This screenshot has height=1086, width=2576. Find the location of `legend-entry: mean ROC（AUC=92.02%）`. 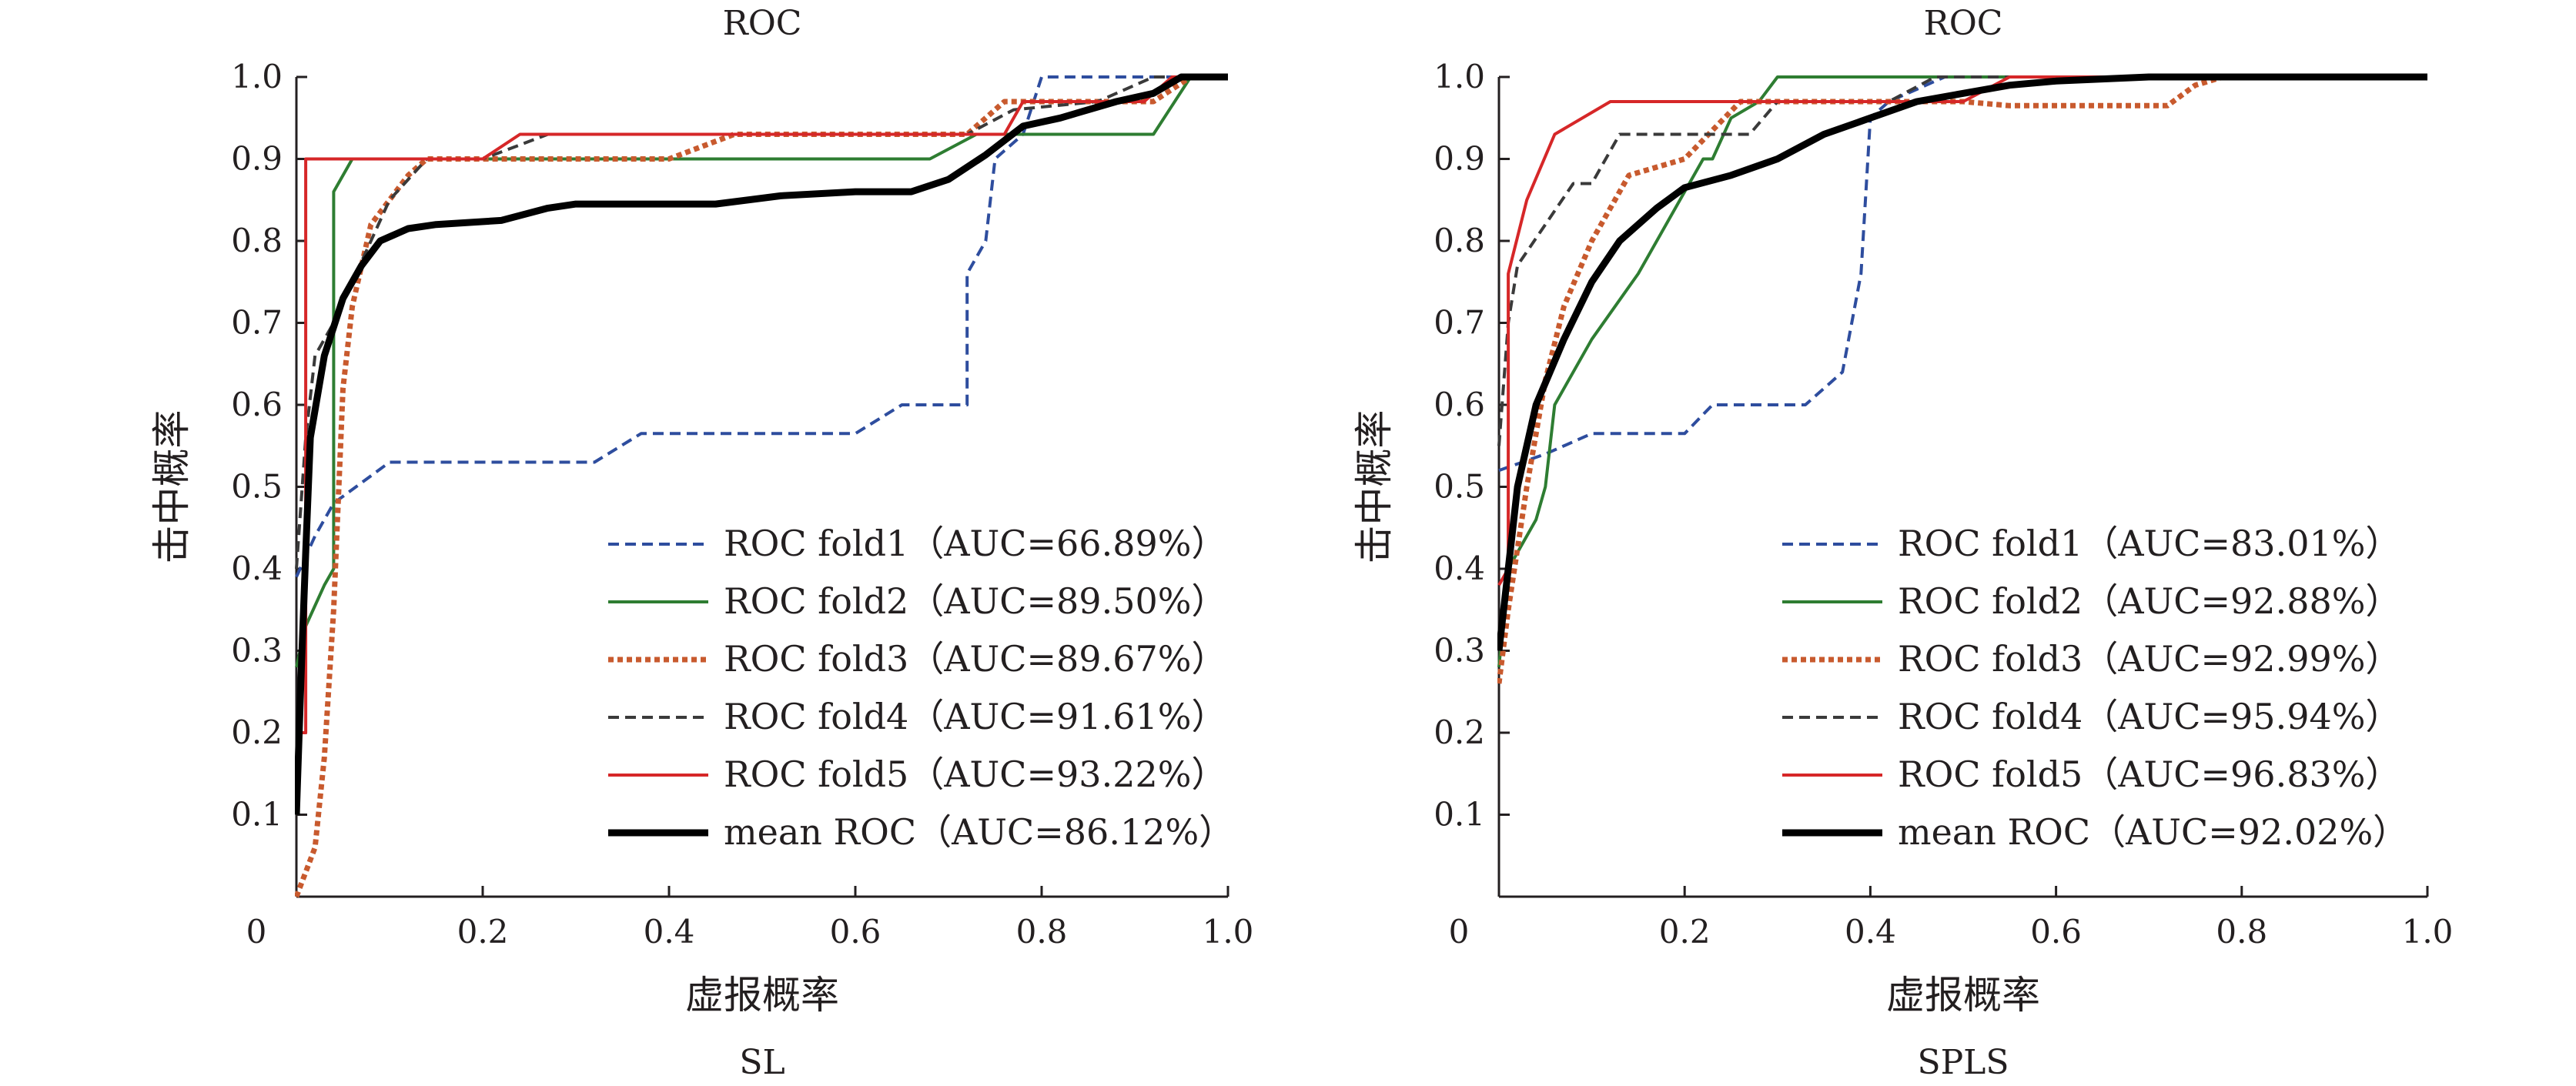

legend-entry: mean ROC（AUC=92.02%） is located at coordinates (2153, 832).